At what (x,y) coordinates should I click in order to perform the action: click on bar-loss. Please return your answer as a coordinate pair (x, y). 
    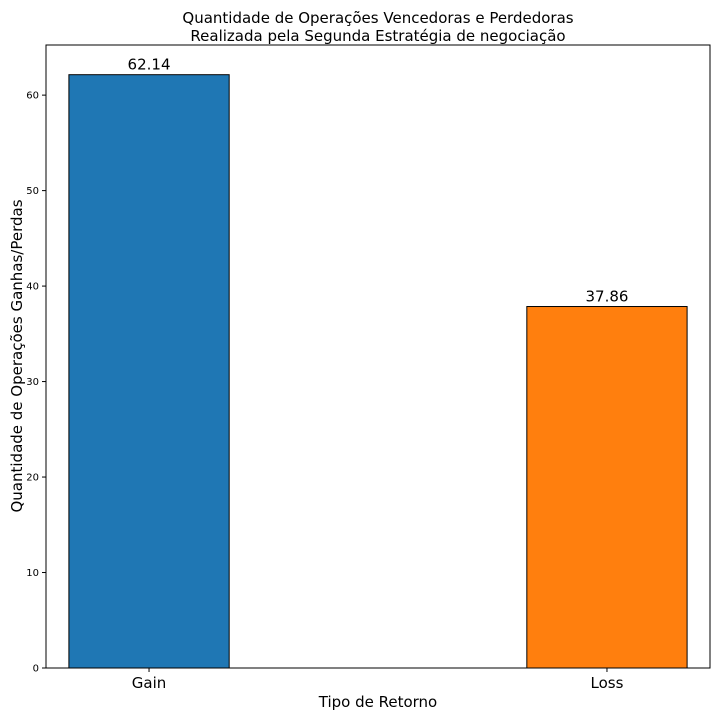
    Looking at the image, I should click on (607, 487).